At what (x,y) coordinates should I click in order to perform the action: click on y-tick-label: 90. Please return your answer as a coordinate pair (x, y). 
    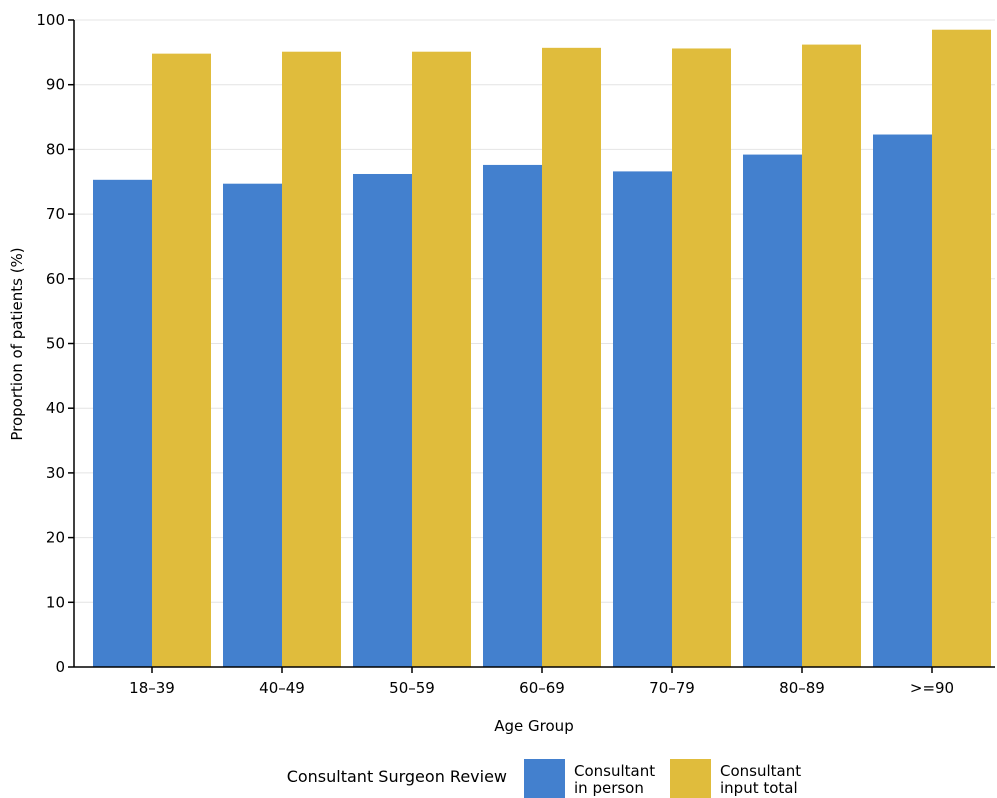
    Looking at the image, I should click on (55, 85).